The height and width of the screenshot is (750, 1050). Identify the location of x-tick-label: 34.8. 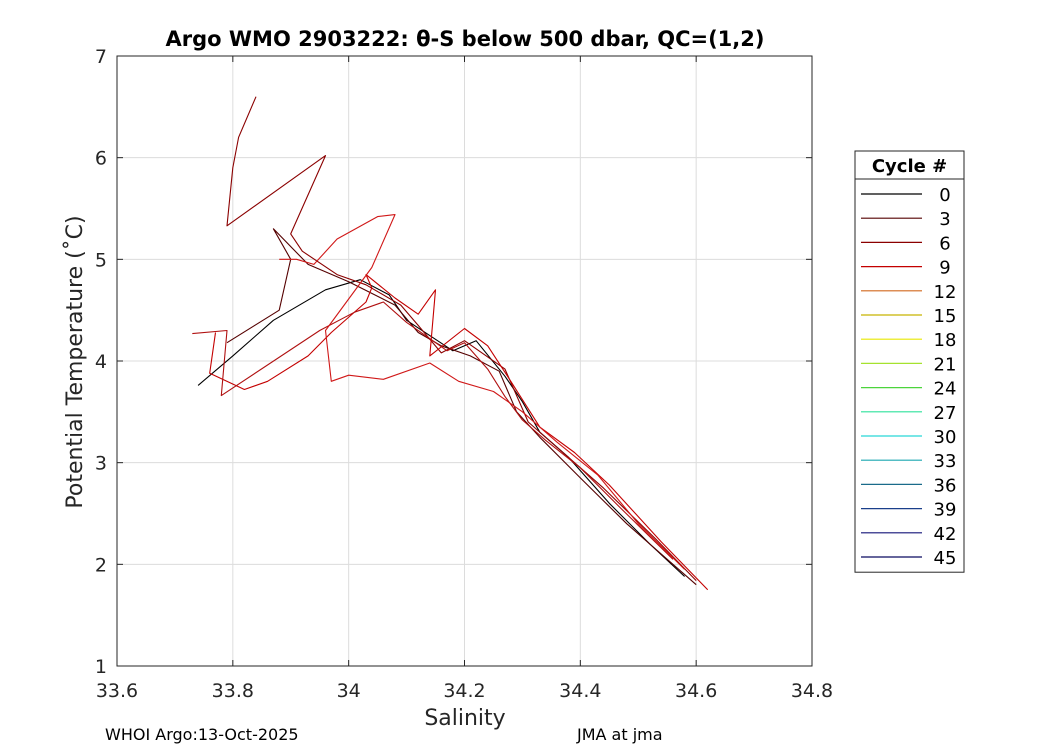
(812, 691).